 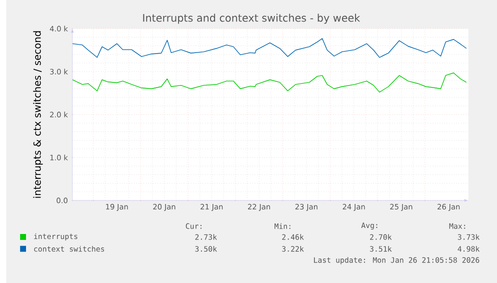 I want to click on y-axis-title: interrupts & ctx switches / second, so click(x=38, y=114).